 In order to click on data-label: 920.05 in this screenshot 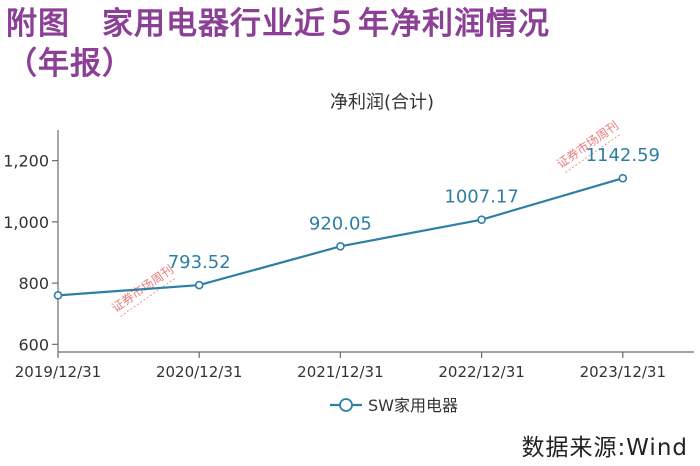, I will do `click(340, 223)`.